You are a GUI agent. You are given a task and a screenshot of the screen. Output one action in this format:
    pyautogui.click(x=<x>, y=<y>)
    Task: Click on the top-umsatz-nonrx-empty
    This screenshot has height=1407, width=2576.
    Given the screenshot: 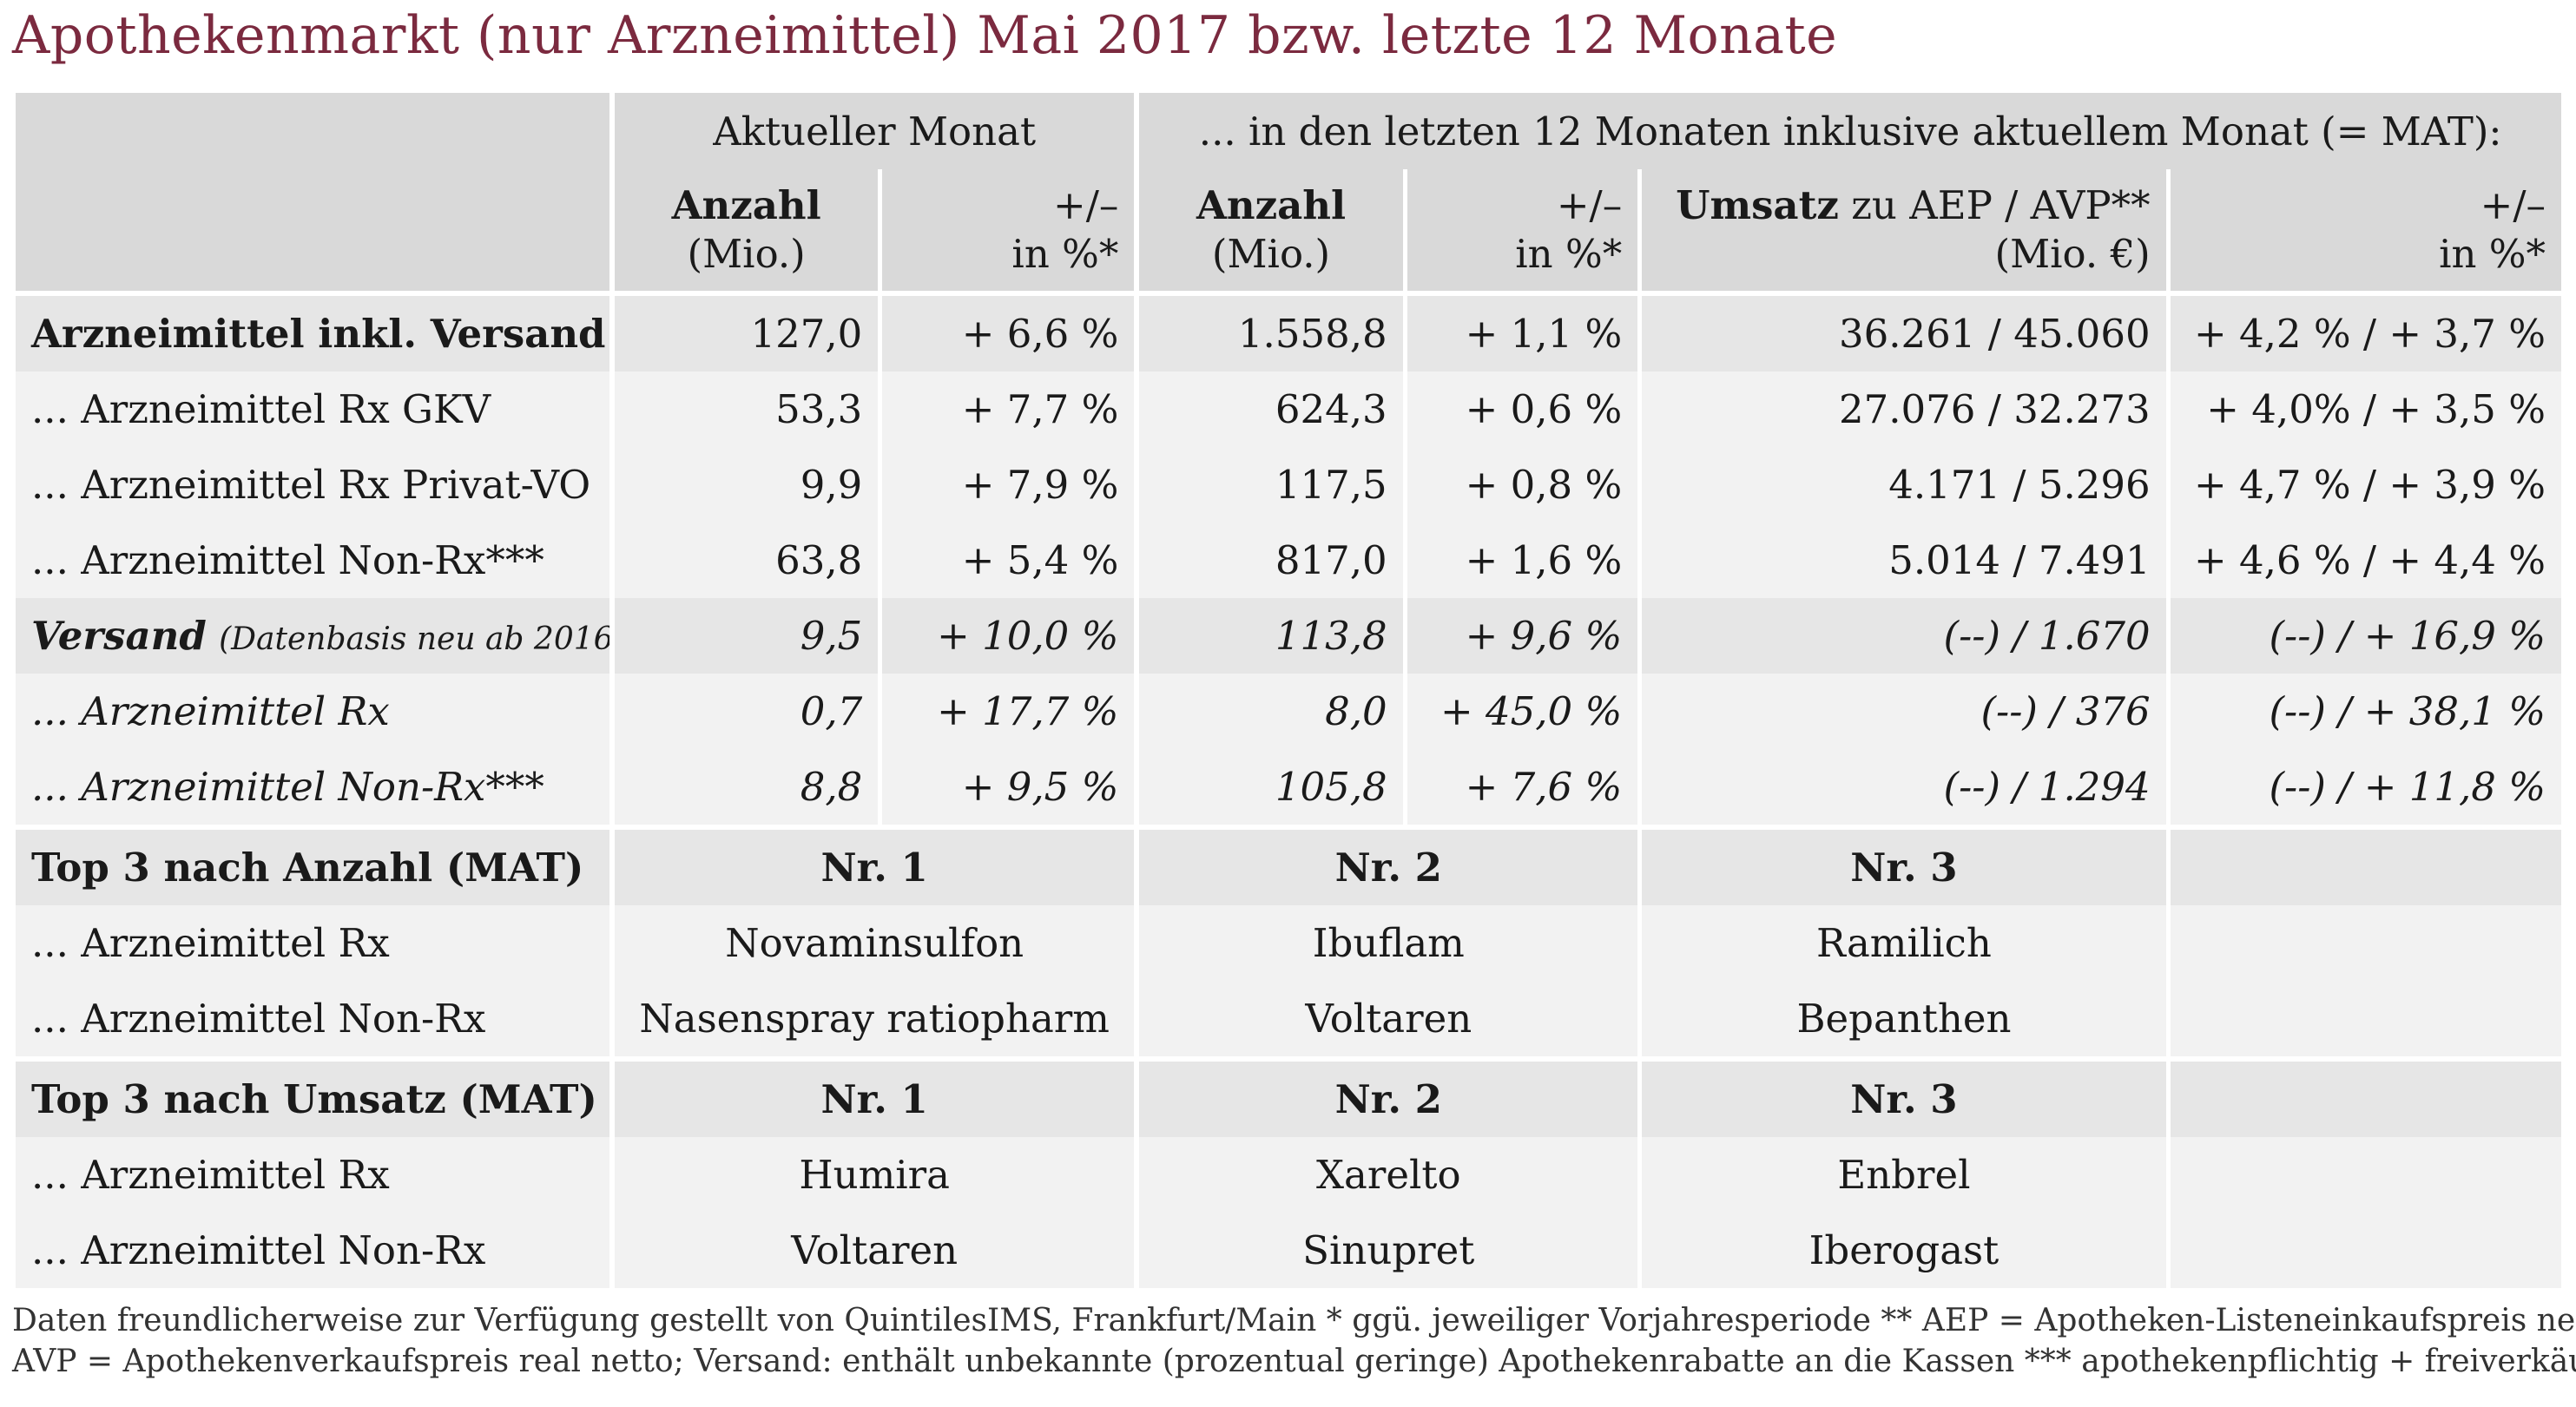 What is the action you would take?
    pyautogui.click(x=2363, y=1250)
    